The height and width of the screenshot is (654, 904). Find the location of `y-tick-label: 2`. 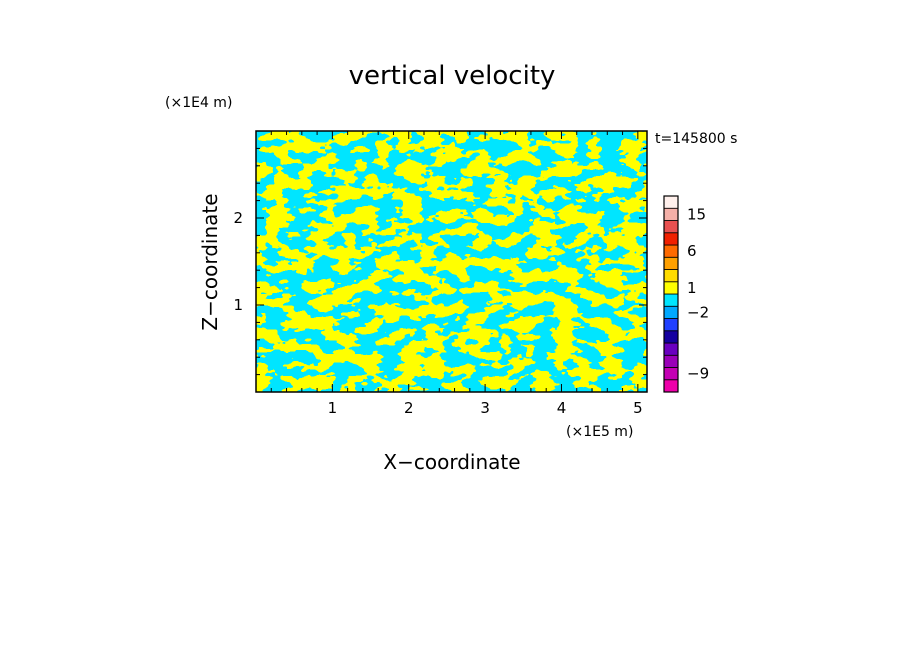

y-tick-label: 2 is located at coordinates (238, 218).